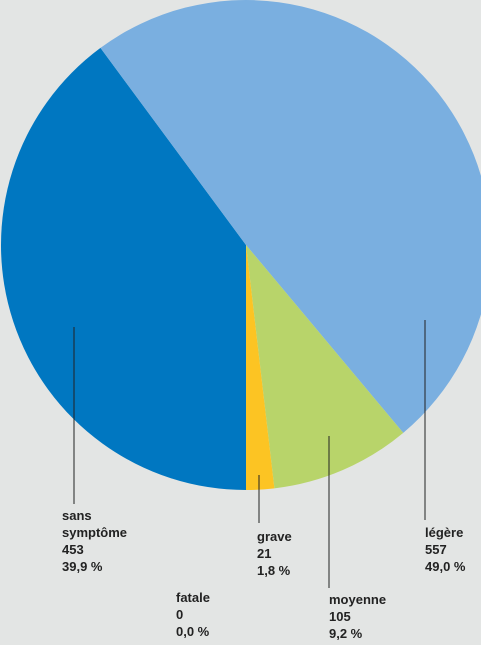 The height and width of the screenshot is (645, 481). Describe the element at coordinates (77, 515) in the screenshot. I see `label-sans-symptome-name-1: sans` at that location.